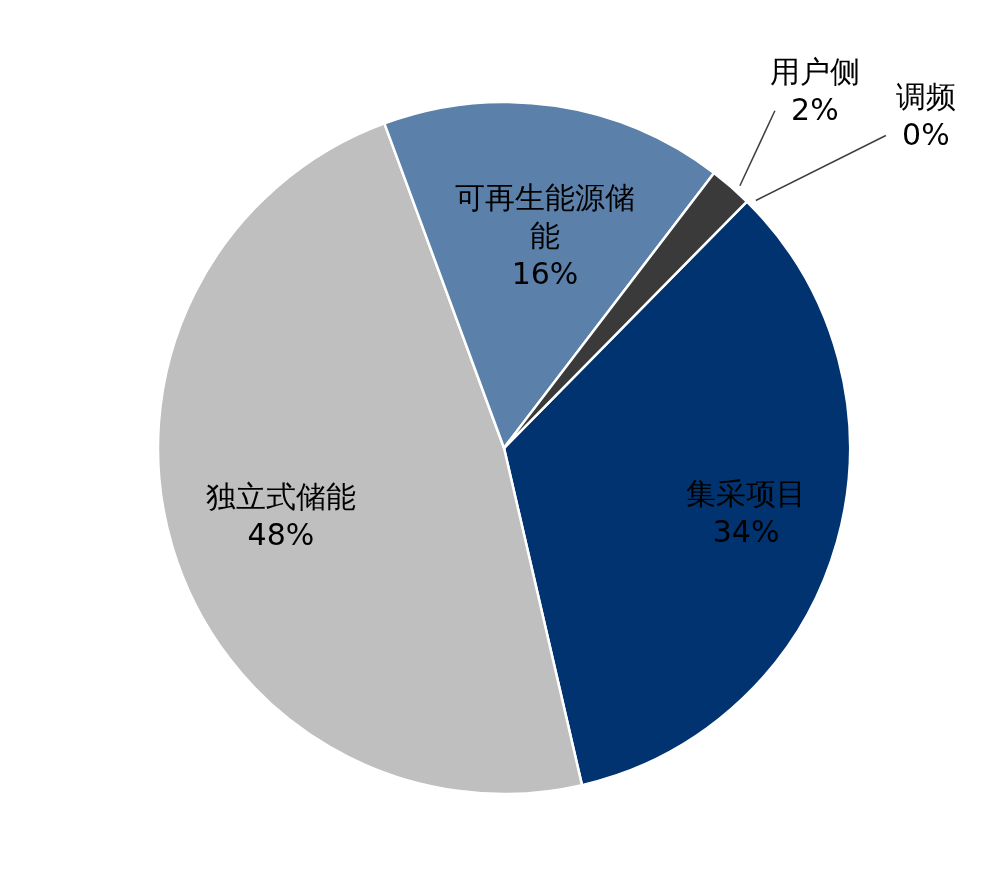  Describe the element at coordinates (280, 497) in the screenshot. I see `slice-label: 独立式储能` at that location.